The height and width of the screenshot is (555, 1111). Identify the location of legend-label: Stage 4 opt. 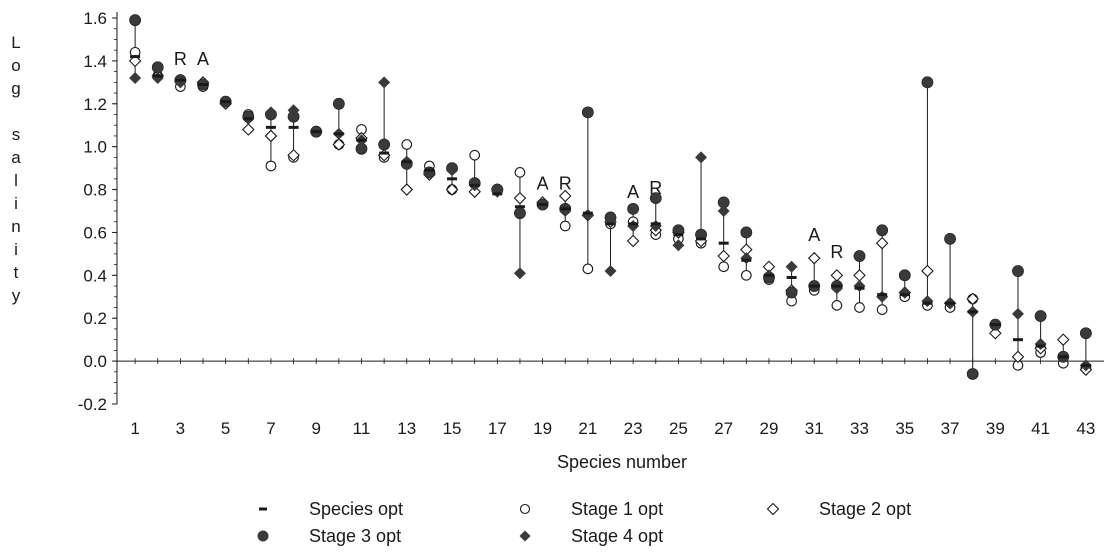
(617, 535).